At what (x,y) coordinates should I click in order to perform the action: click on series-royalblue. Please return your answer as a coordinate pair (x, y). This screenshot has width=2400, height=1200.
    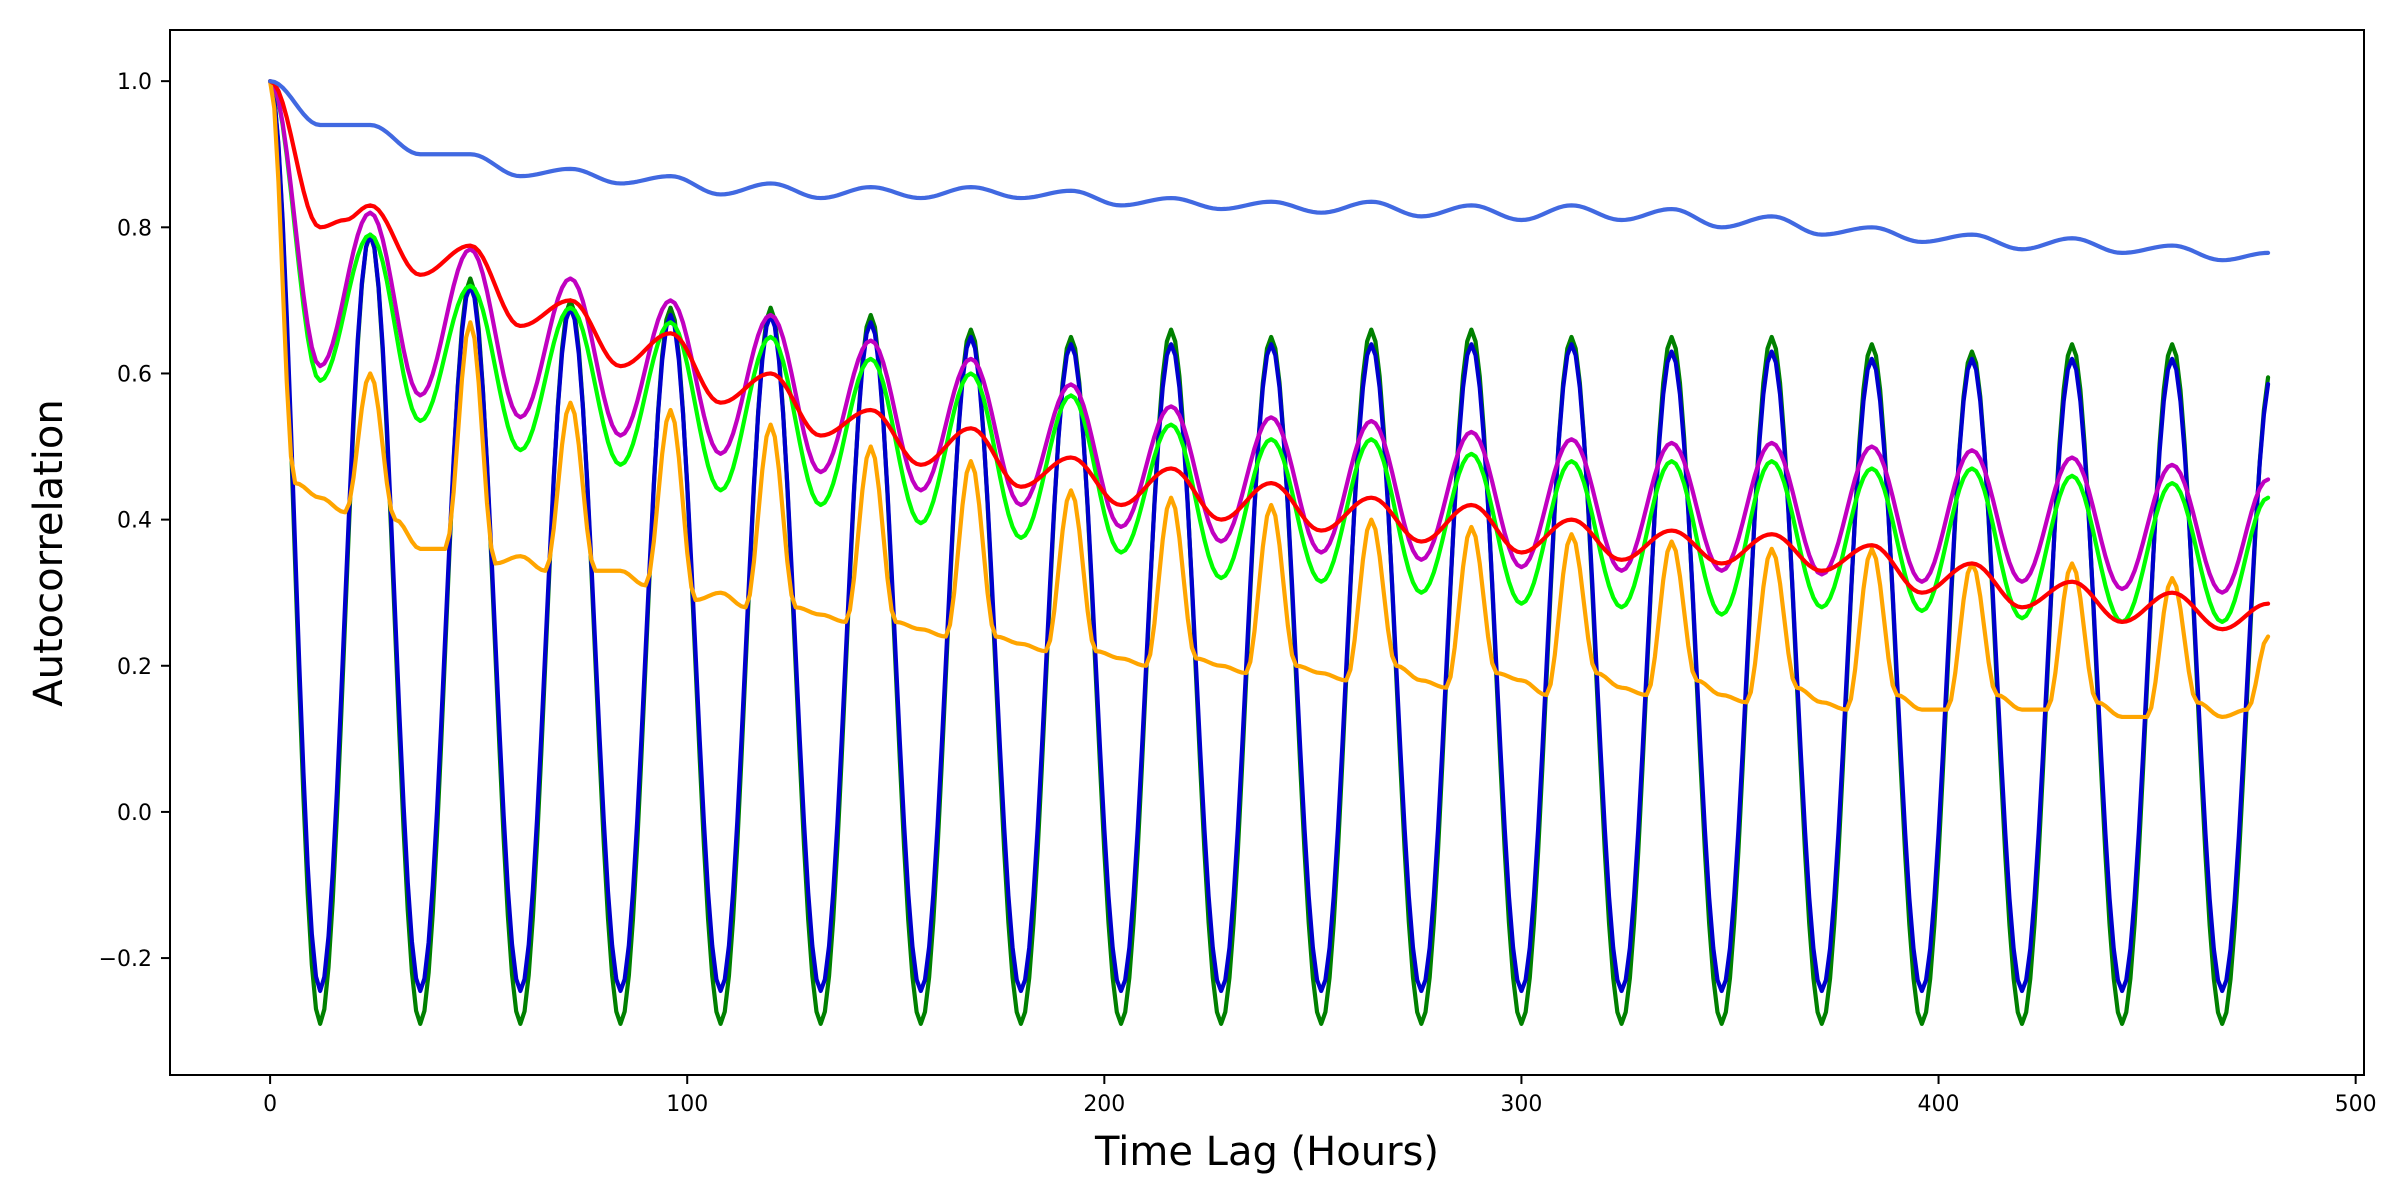
    Looking at the image, I should click on (1269, 171).